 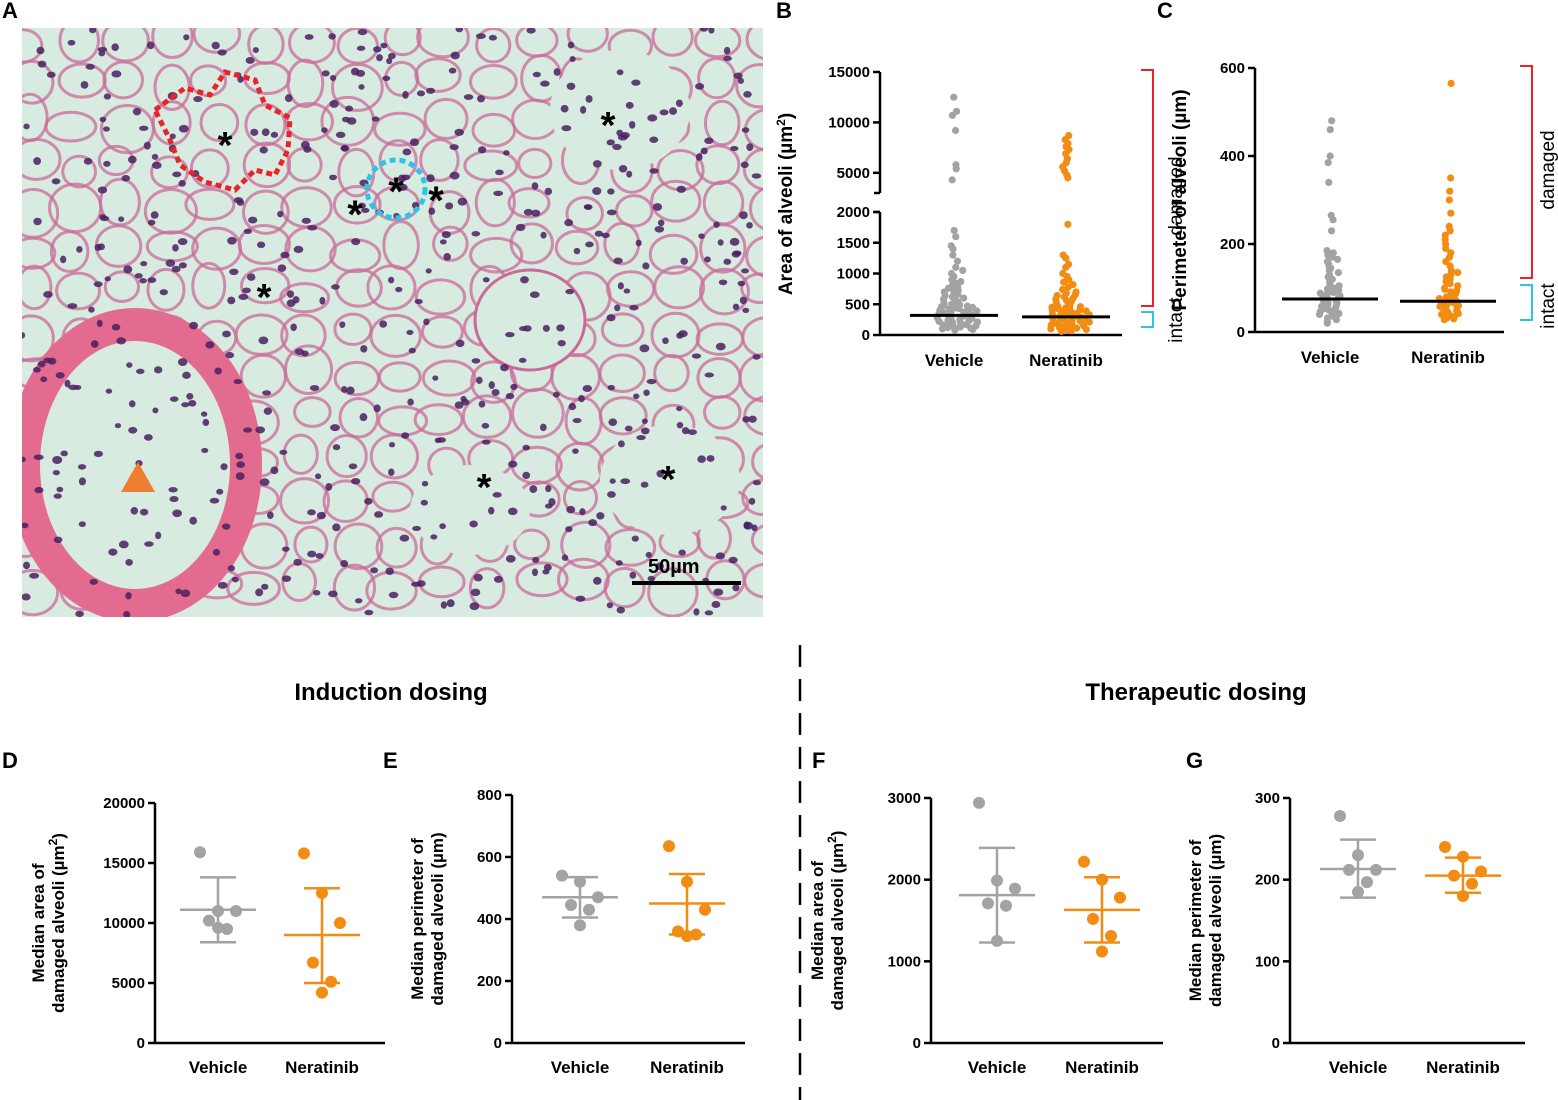 I want to click on y-axis-label-part: 2, so click(x=781, y=122).